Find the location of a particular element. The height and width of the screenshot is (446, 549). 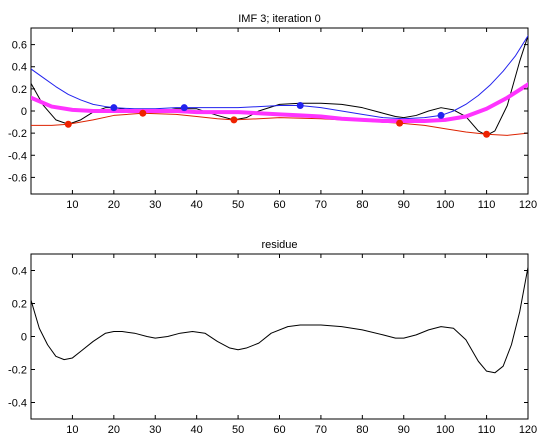

imf-x-tick-label: 60 is located at coordinates (279, 205).